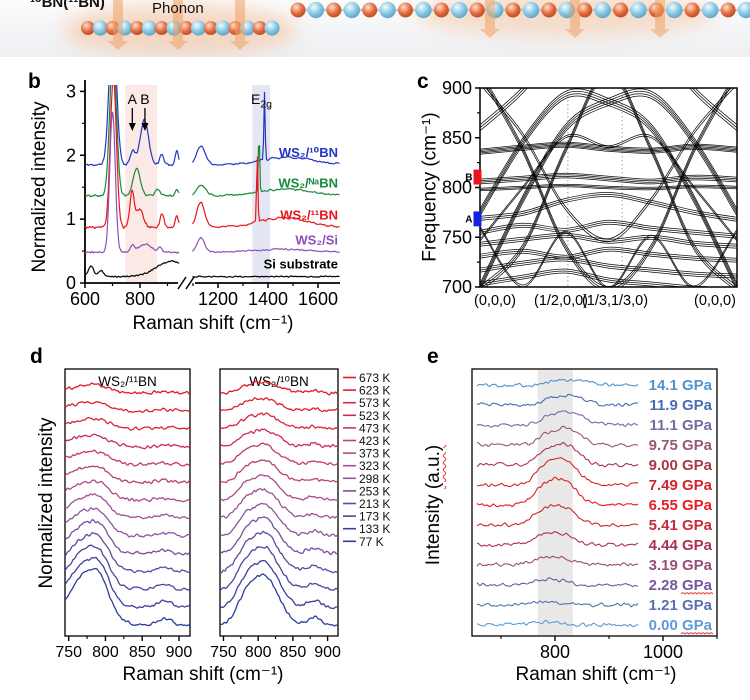  What do you see at coordinates (663, 652) in the screenshot?
I see `x-tick-label: 1000` at bounding box center [663, 652].